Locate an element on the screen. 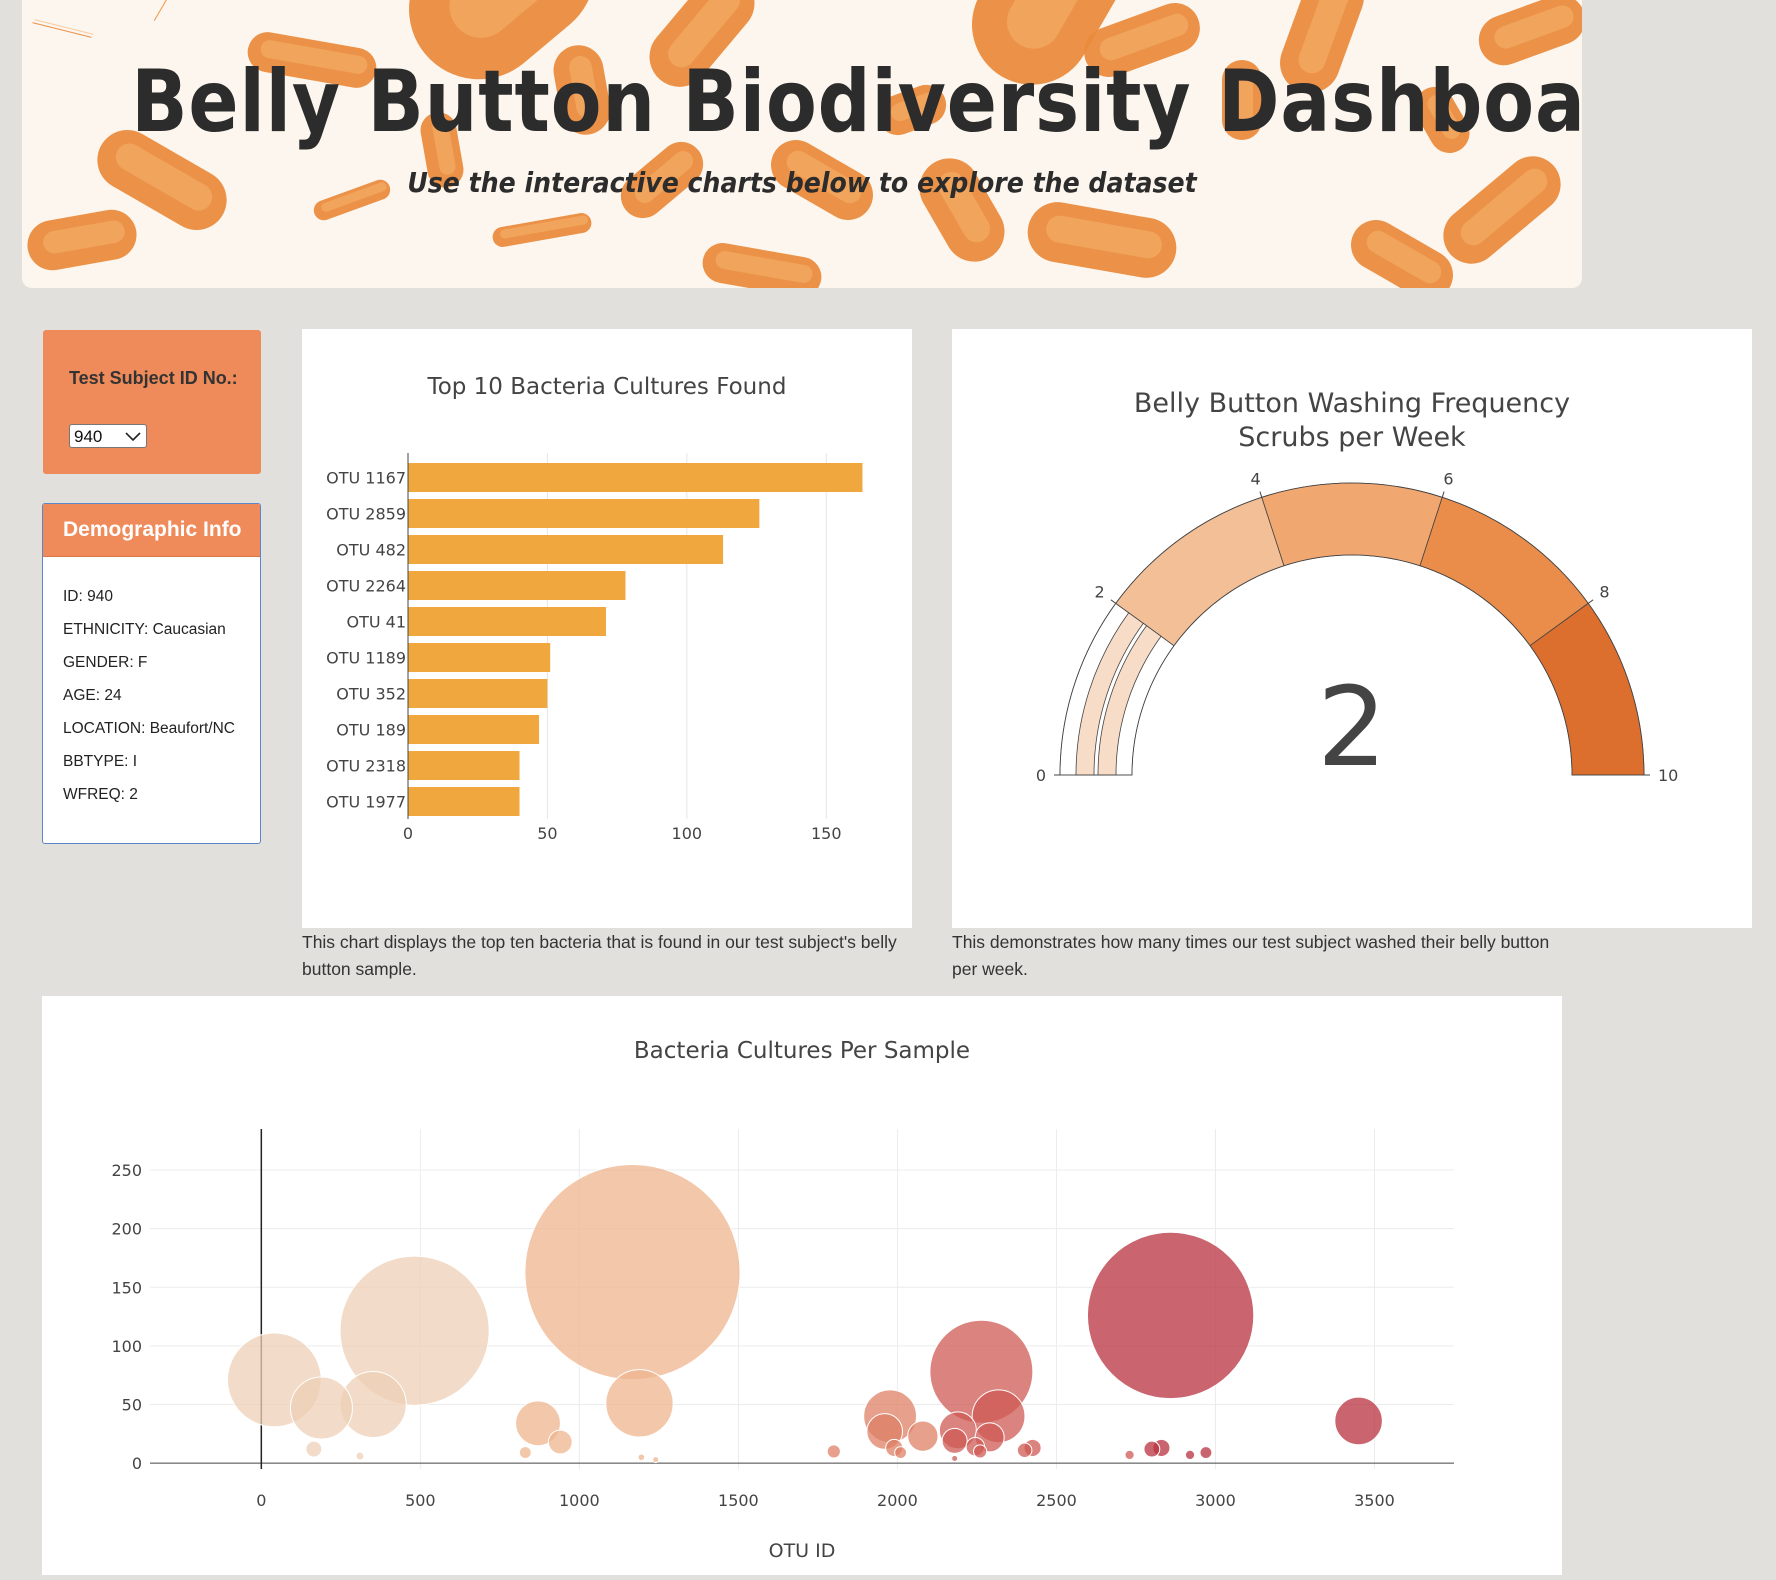 Image resolution: width=1776 pixels, height=1580 pixels. x-tick-label: 500 is located at coordinates (420, 1500).